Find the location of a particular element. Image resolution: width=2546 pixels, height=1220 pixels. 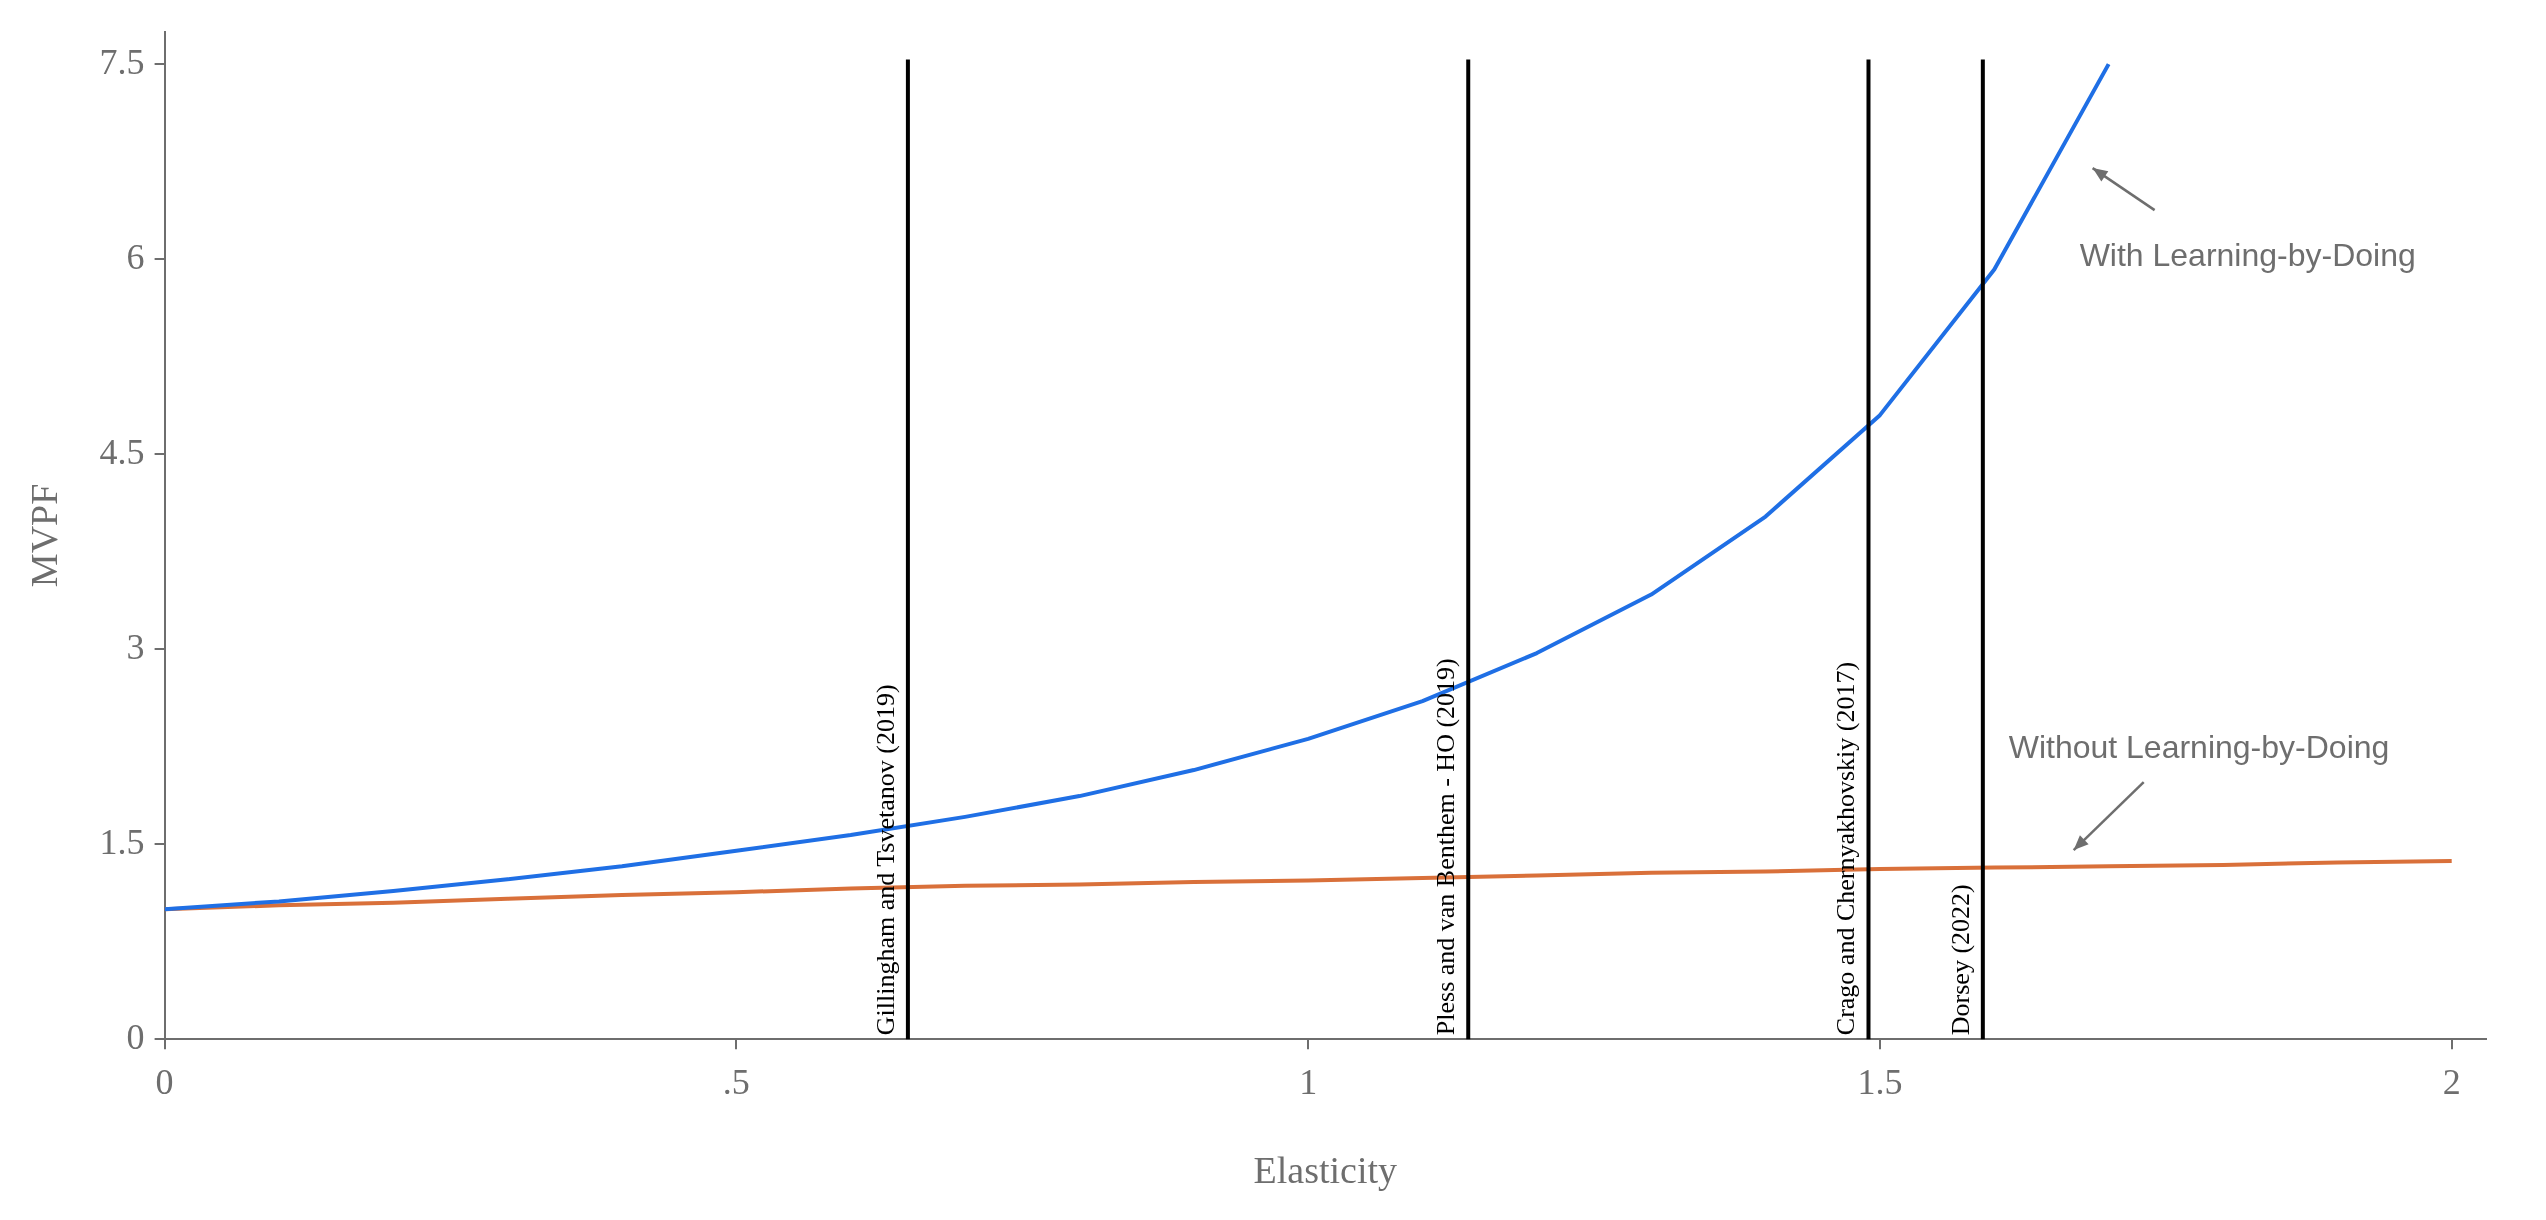

x-axis-title: Elasticity is located at coordinates (1325, 1170).